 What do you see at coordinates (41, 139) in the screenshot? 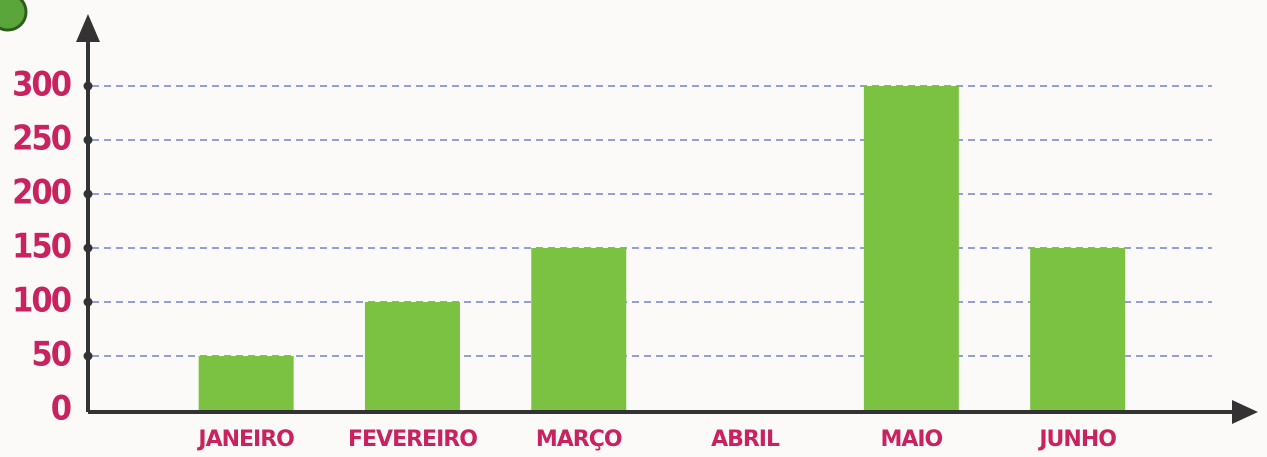
I see `y-tick-label: 250` at bounding box center [41, 139].